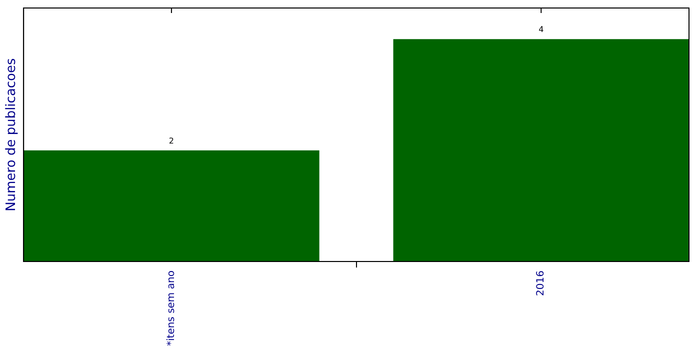 The image size is (699, 349). Describe the element at coordinates (172, 308) in the screenshot. I see `x-tick-label: *itens sem ano` at that location.